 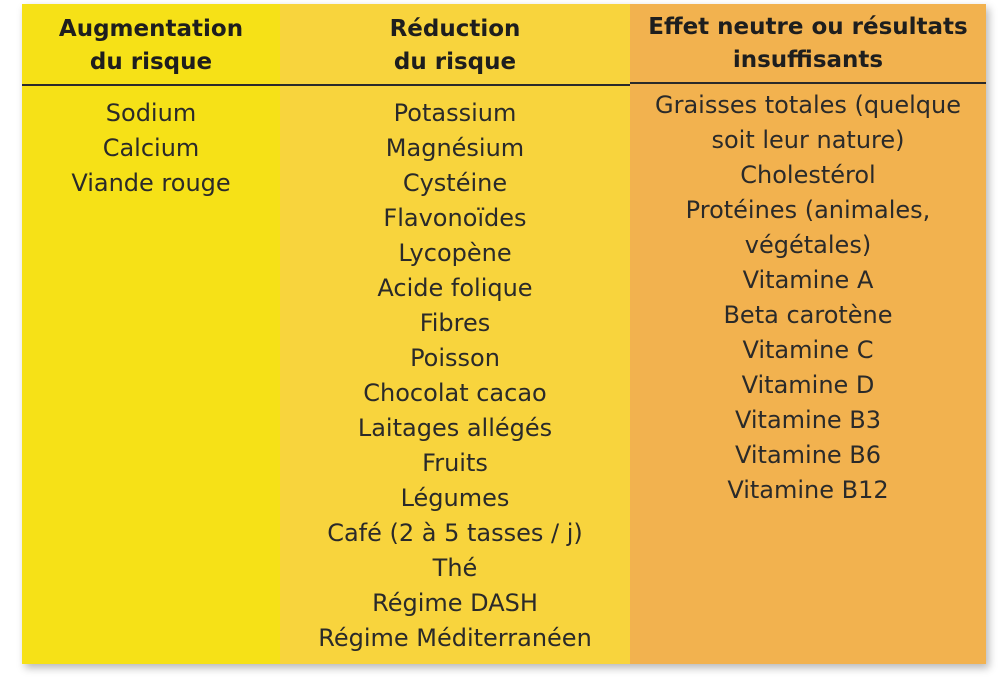 I want to click on list-item: Cholestérol, so click(x=808, y=175).